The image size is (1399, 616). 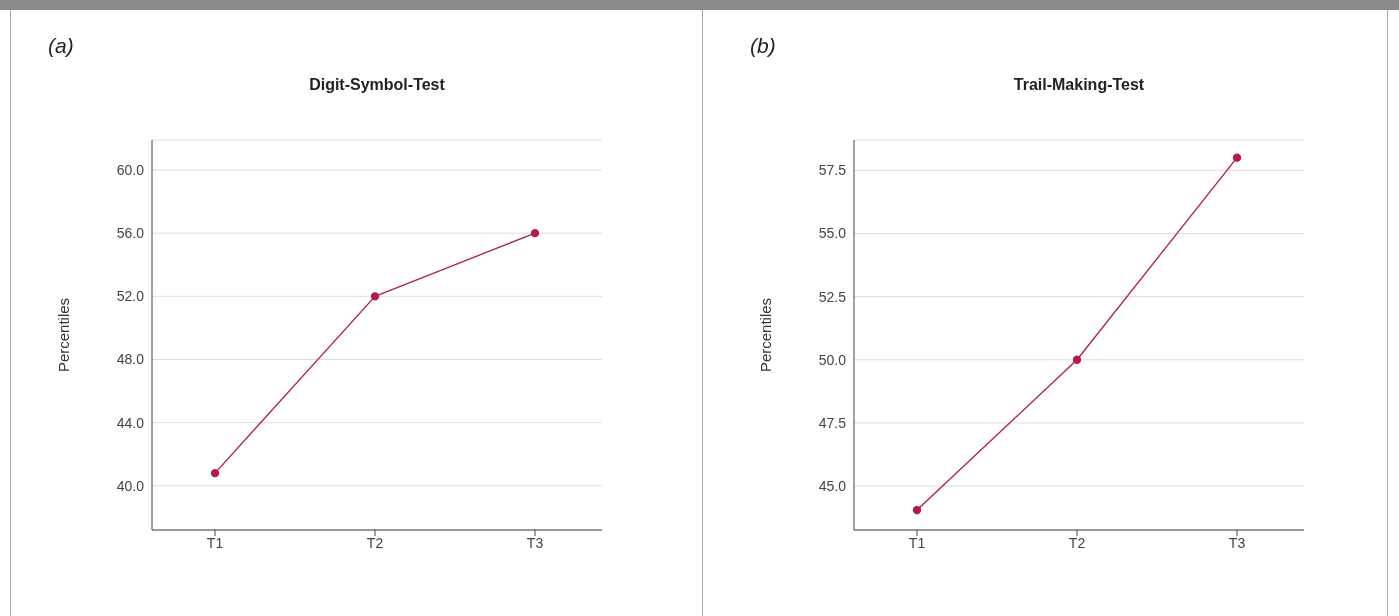 I want to click on y-tick-label: 47.5, so click(x=832, y=422).